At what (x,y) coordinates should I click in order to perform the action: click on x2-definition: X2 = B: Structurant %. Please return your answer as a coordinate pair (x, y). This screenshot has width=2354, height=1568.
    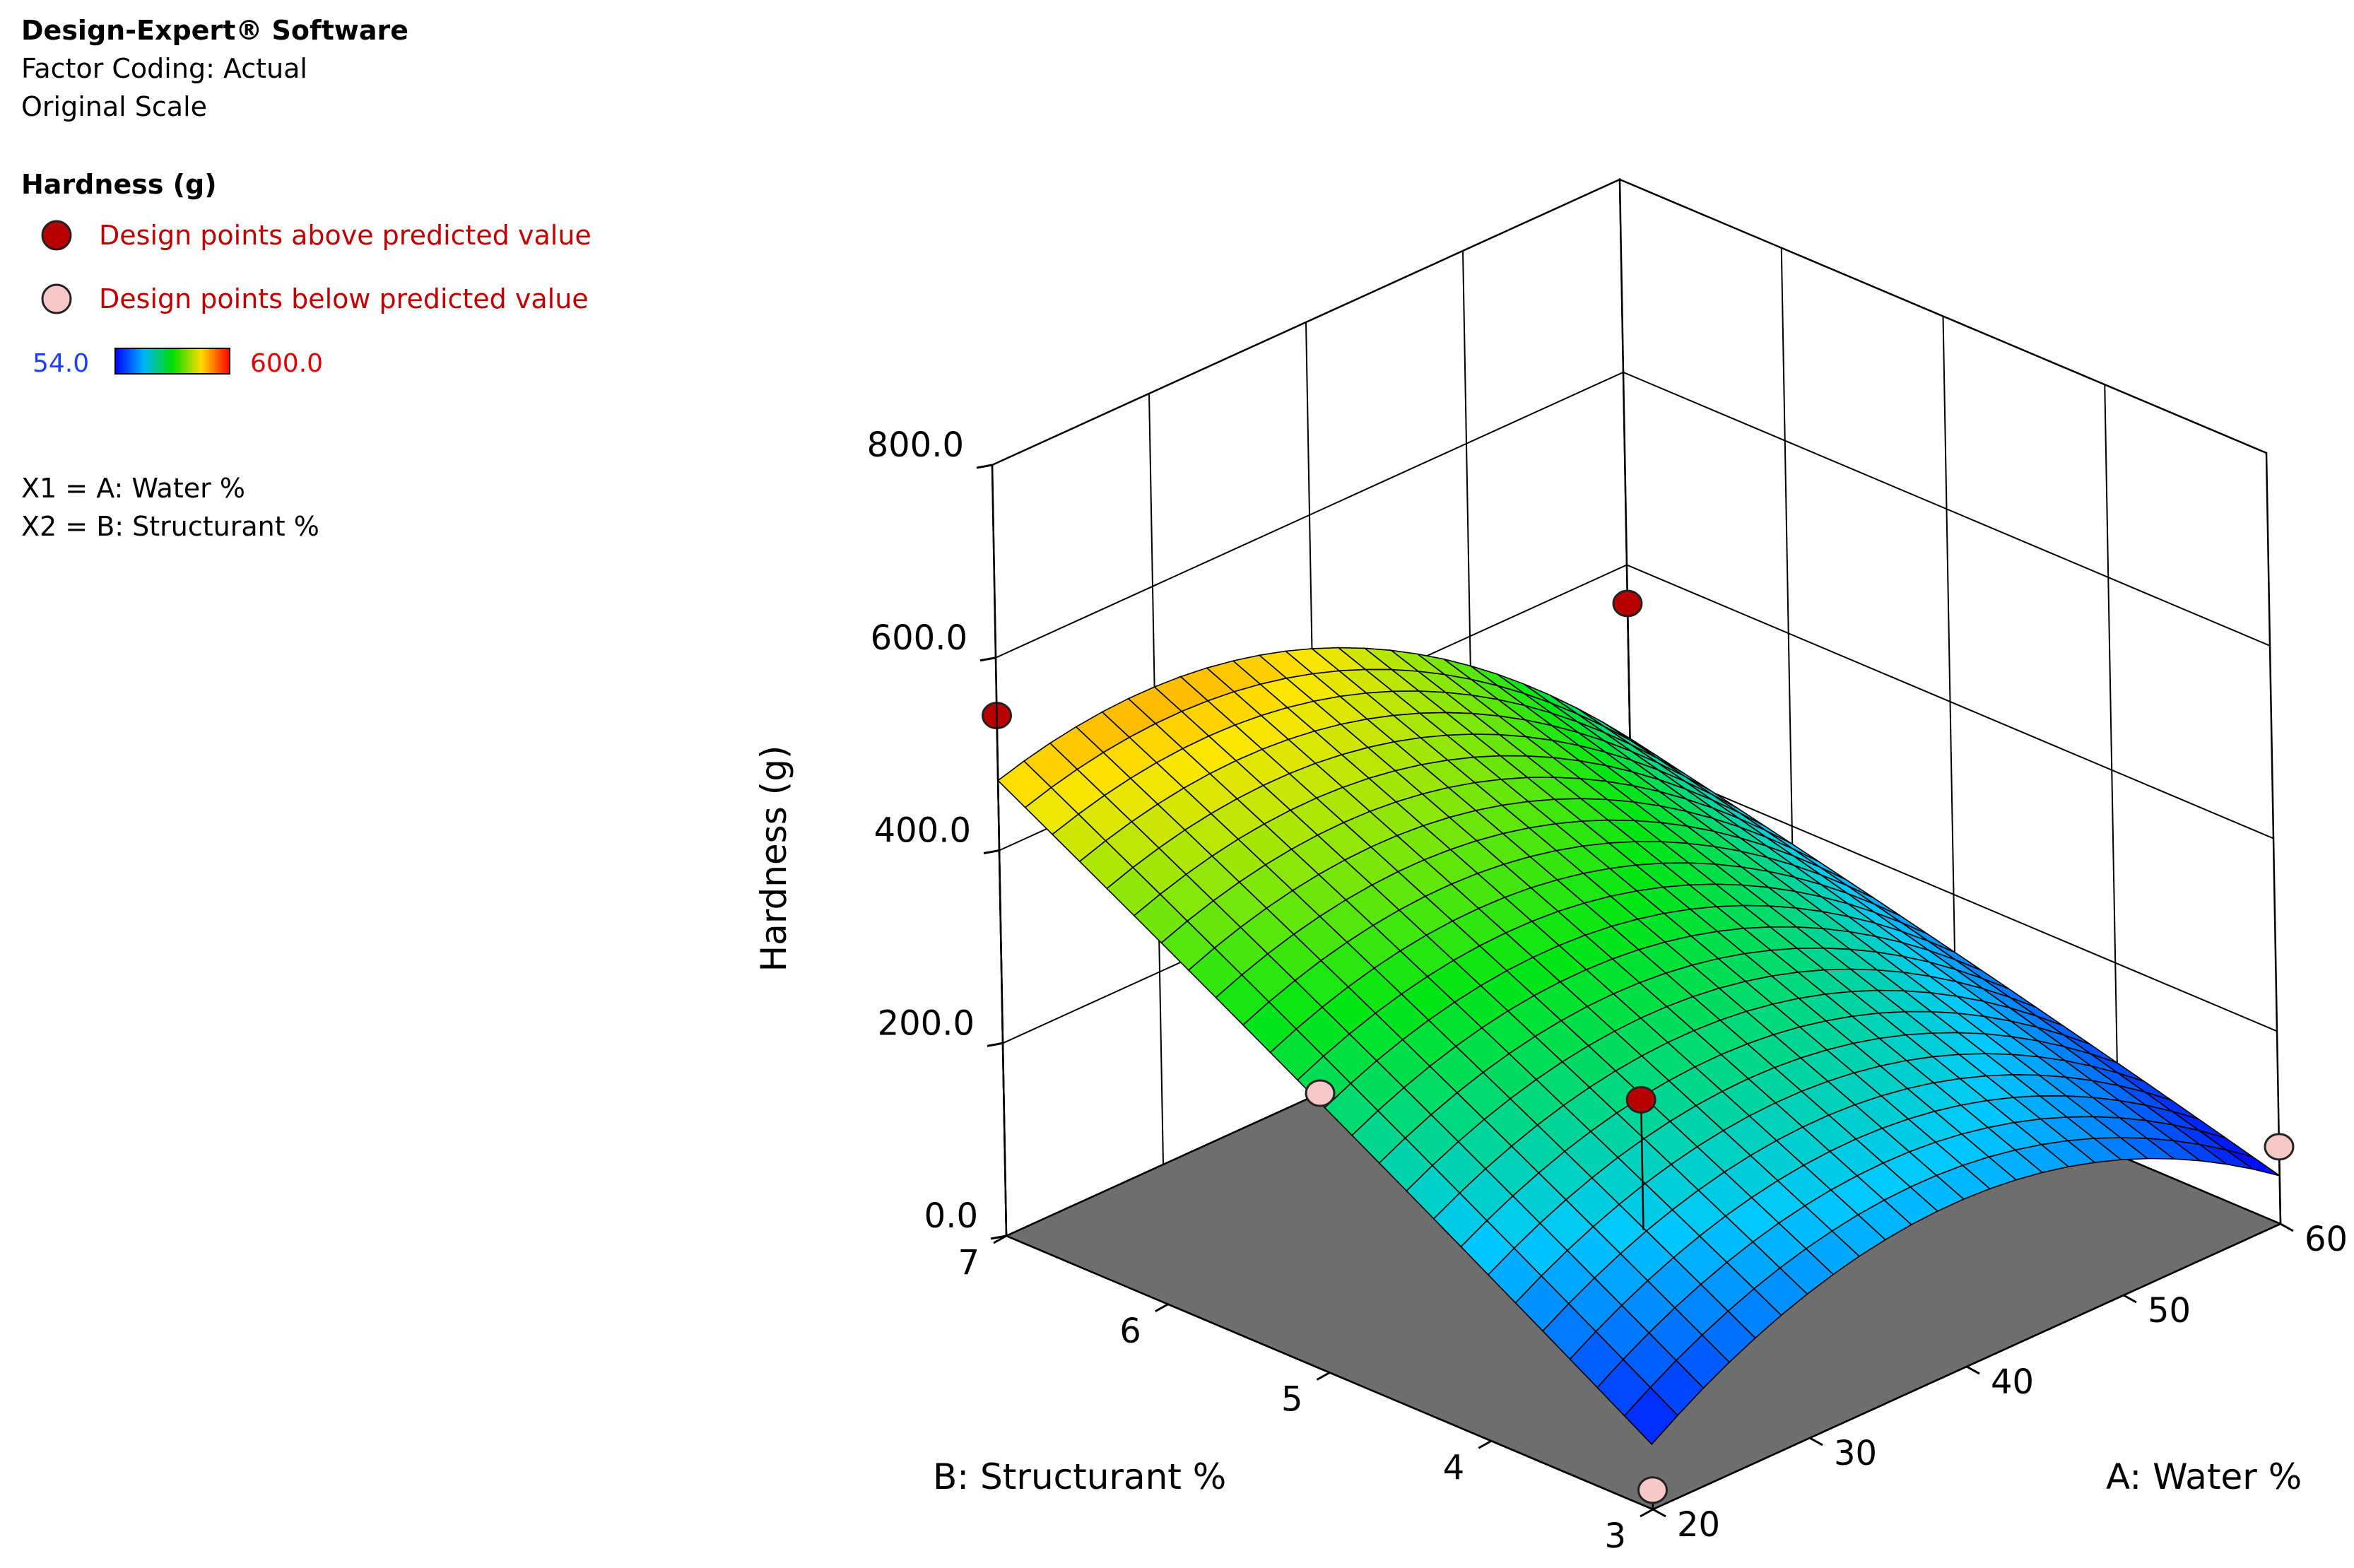
    Looking at the image, I should click on (170, 527).